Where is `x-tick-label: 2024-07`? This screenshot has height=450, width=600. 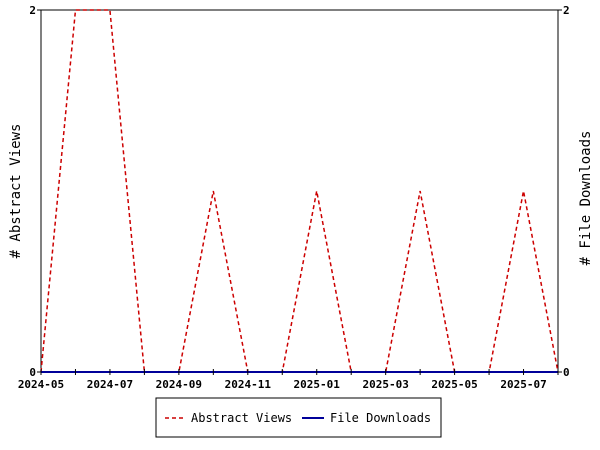
x-tick-label: 2024-07 is located at coordinates (110, 384).